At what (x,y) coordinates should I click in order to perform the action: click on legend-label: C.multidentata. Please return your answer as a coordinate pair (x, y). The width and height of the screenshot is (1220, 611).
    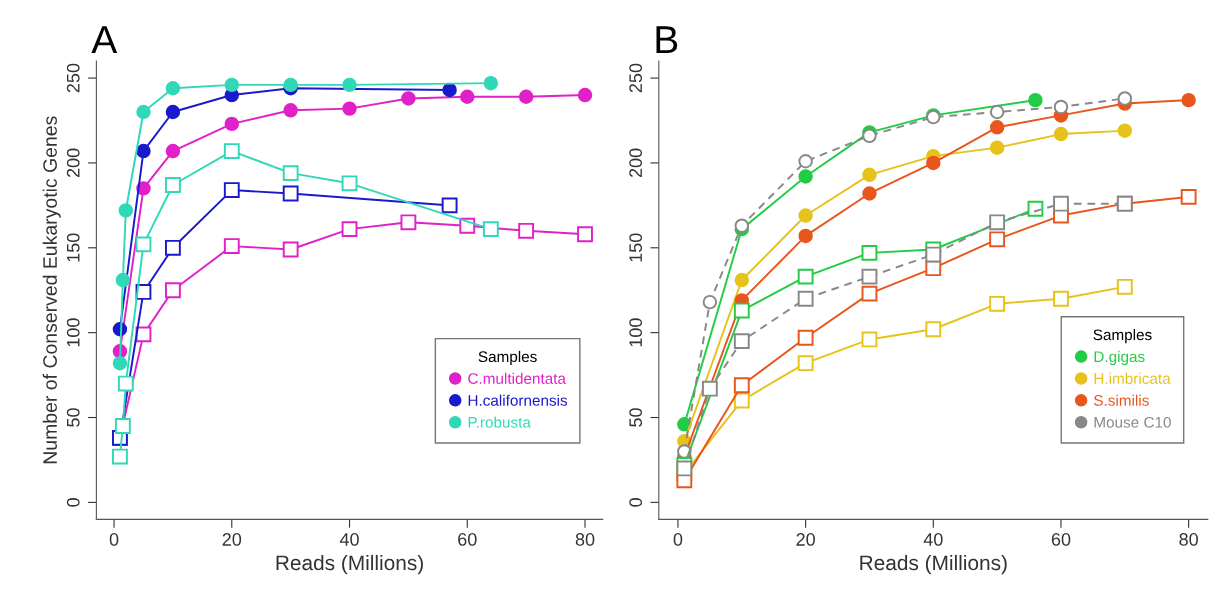
    Looking at the image, I should click on (517, 378).